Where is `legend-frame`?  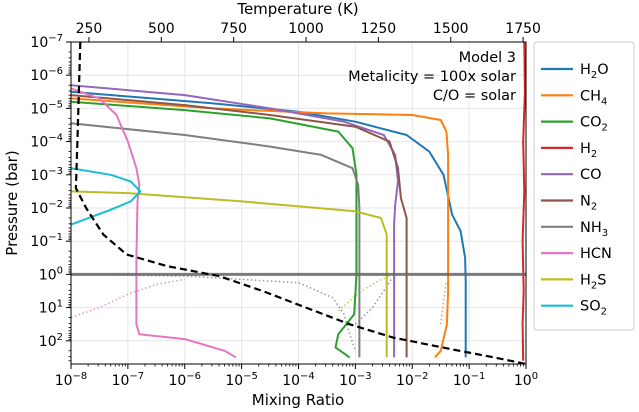
legend-frame is located at coordinates (584, 186).